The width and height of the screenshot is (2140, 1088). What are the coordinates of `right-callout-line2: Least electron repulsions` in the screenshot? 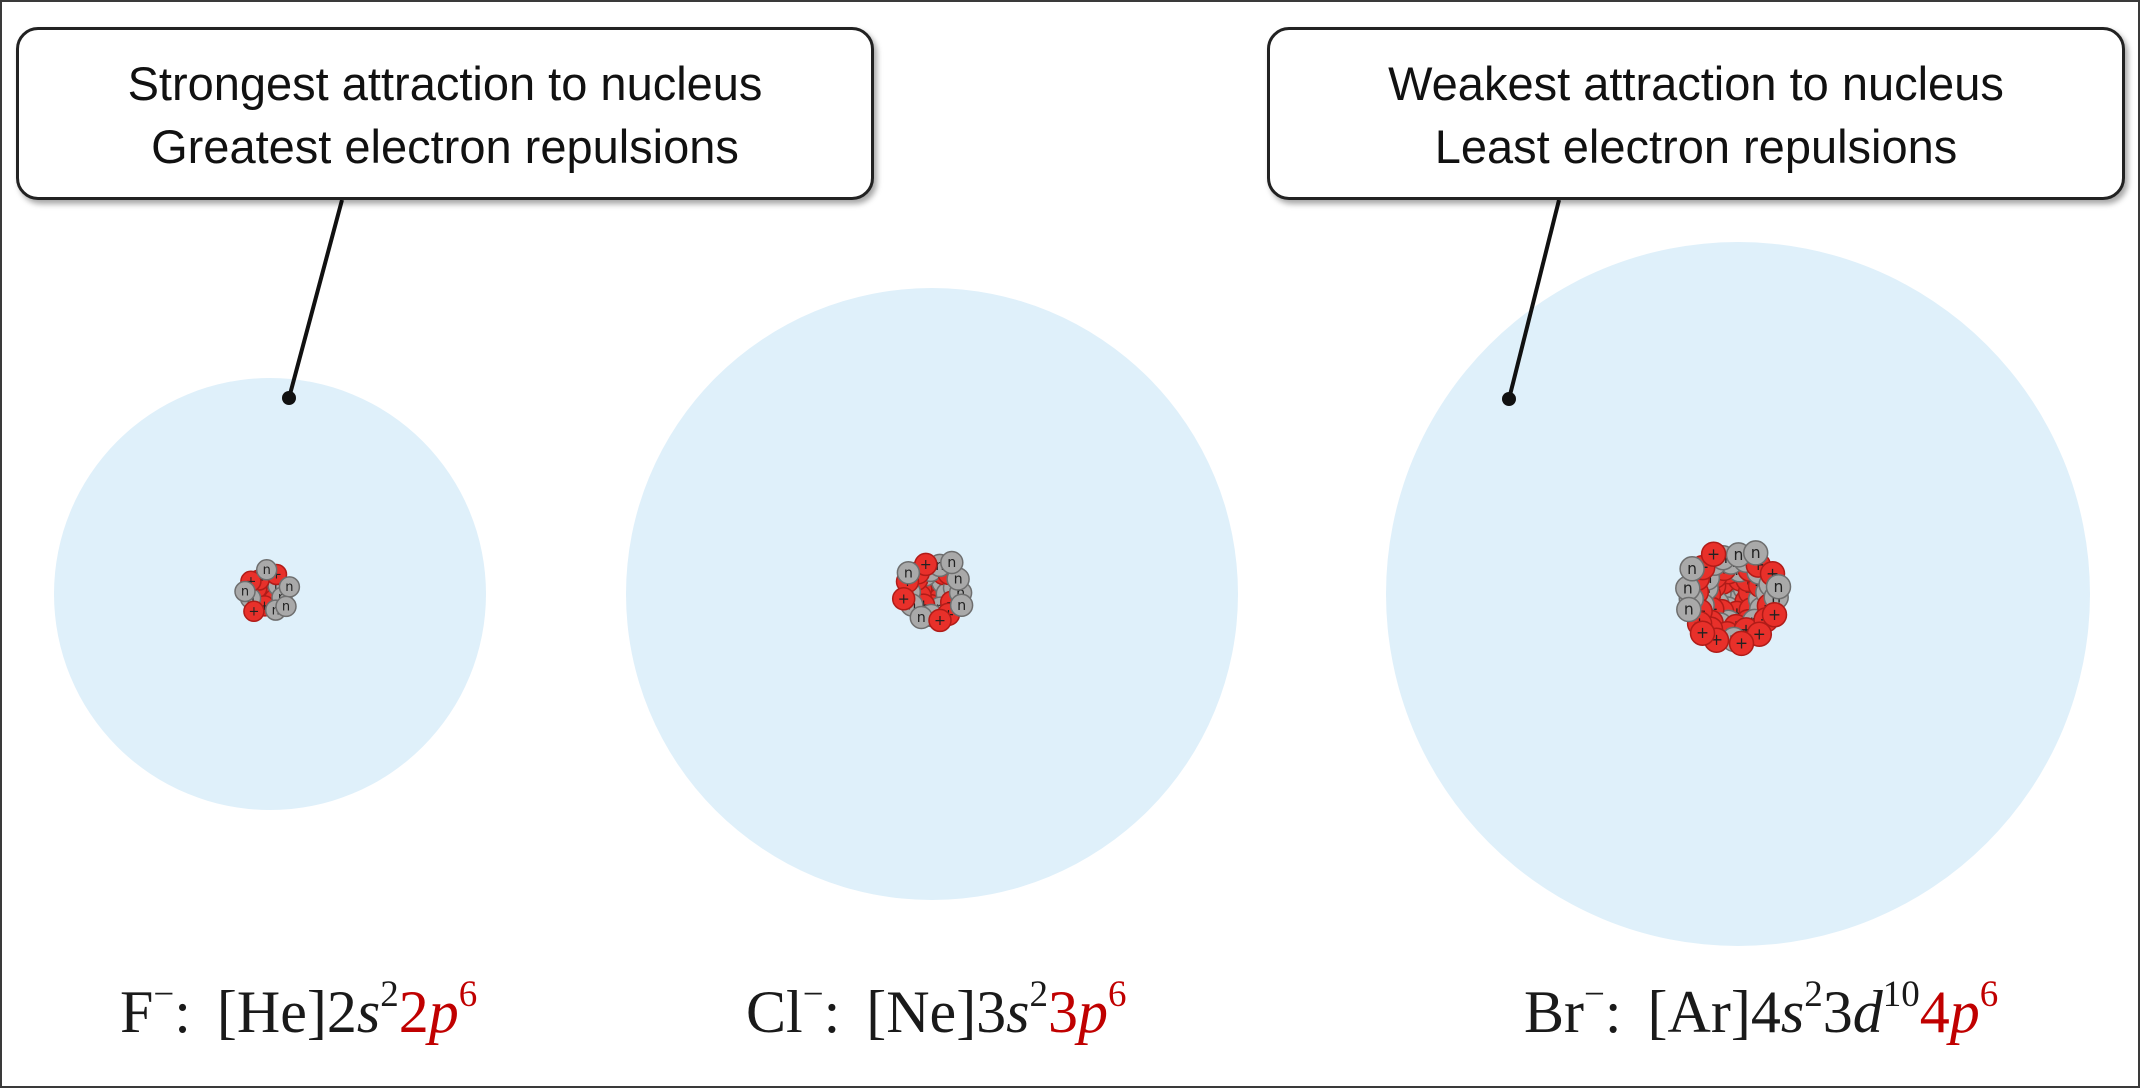 It's located at (1696, 146).